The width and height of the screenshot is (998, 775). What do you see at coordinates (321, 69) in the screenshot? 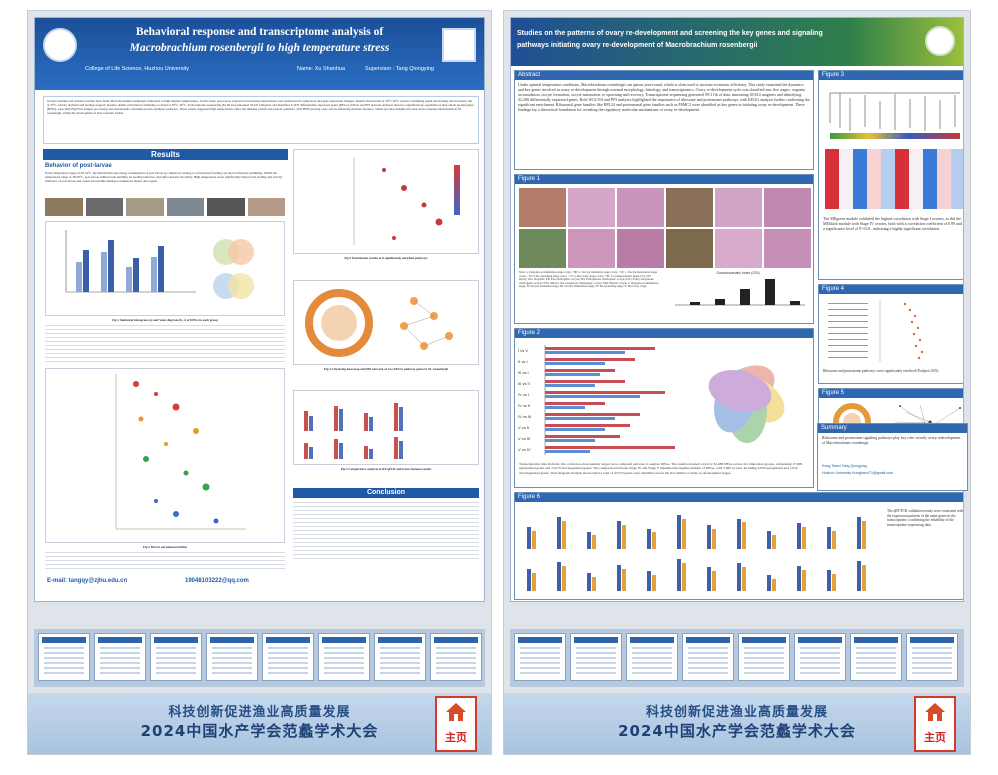
I see `left-author-name: Name: Xu Shanhua` at bounding box center [321, 69].